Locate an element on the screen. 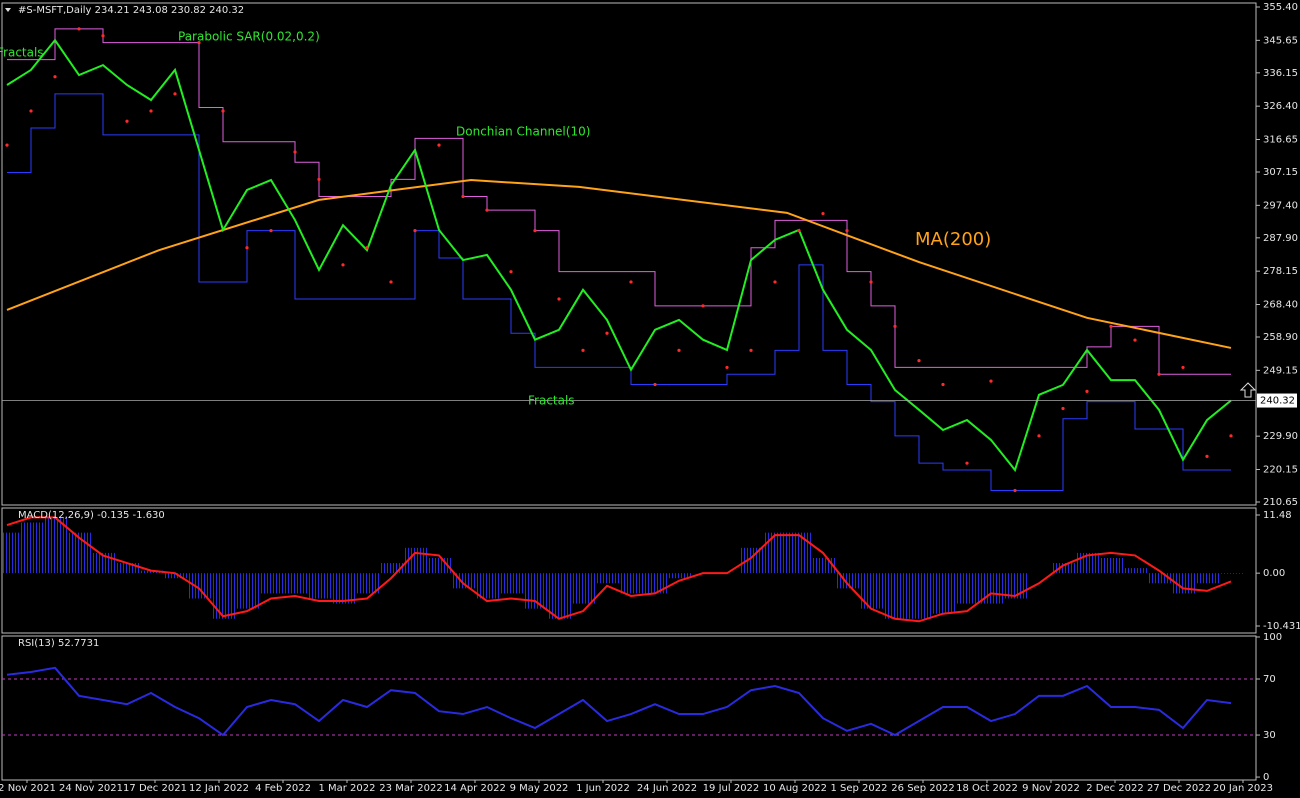 The width and height of the screenshot is (1300, 798). x-tick-label: 26 Sep 2022 is located at coordinates (922, 788).